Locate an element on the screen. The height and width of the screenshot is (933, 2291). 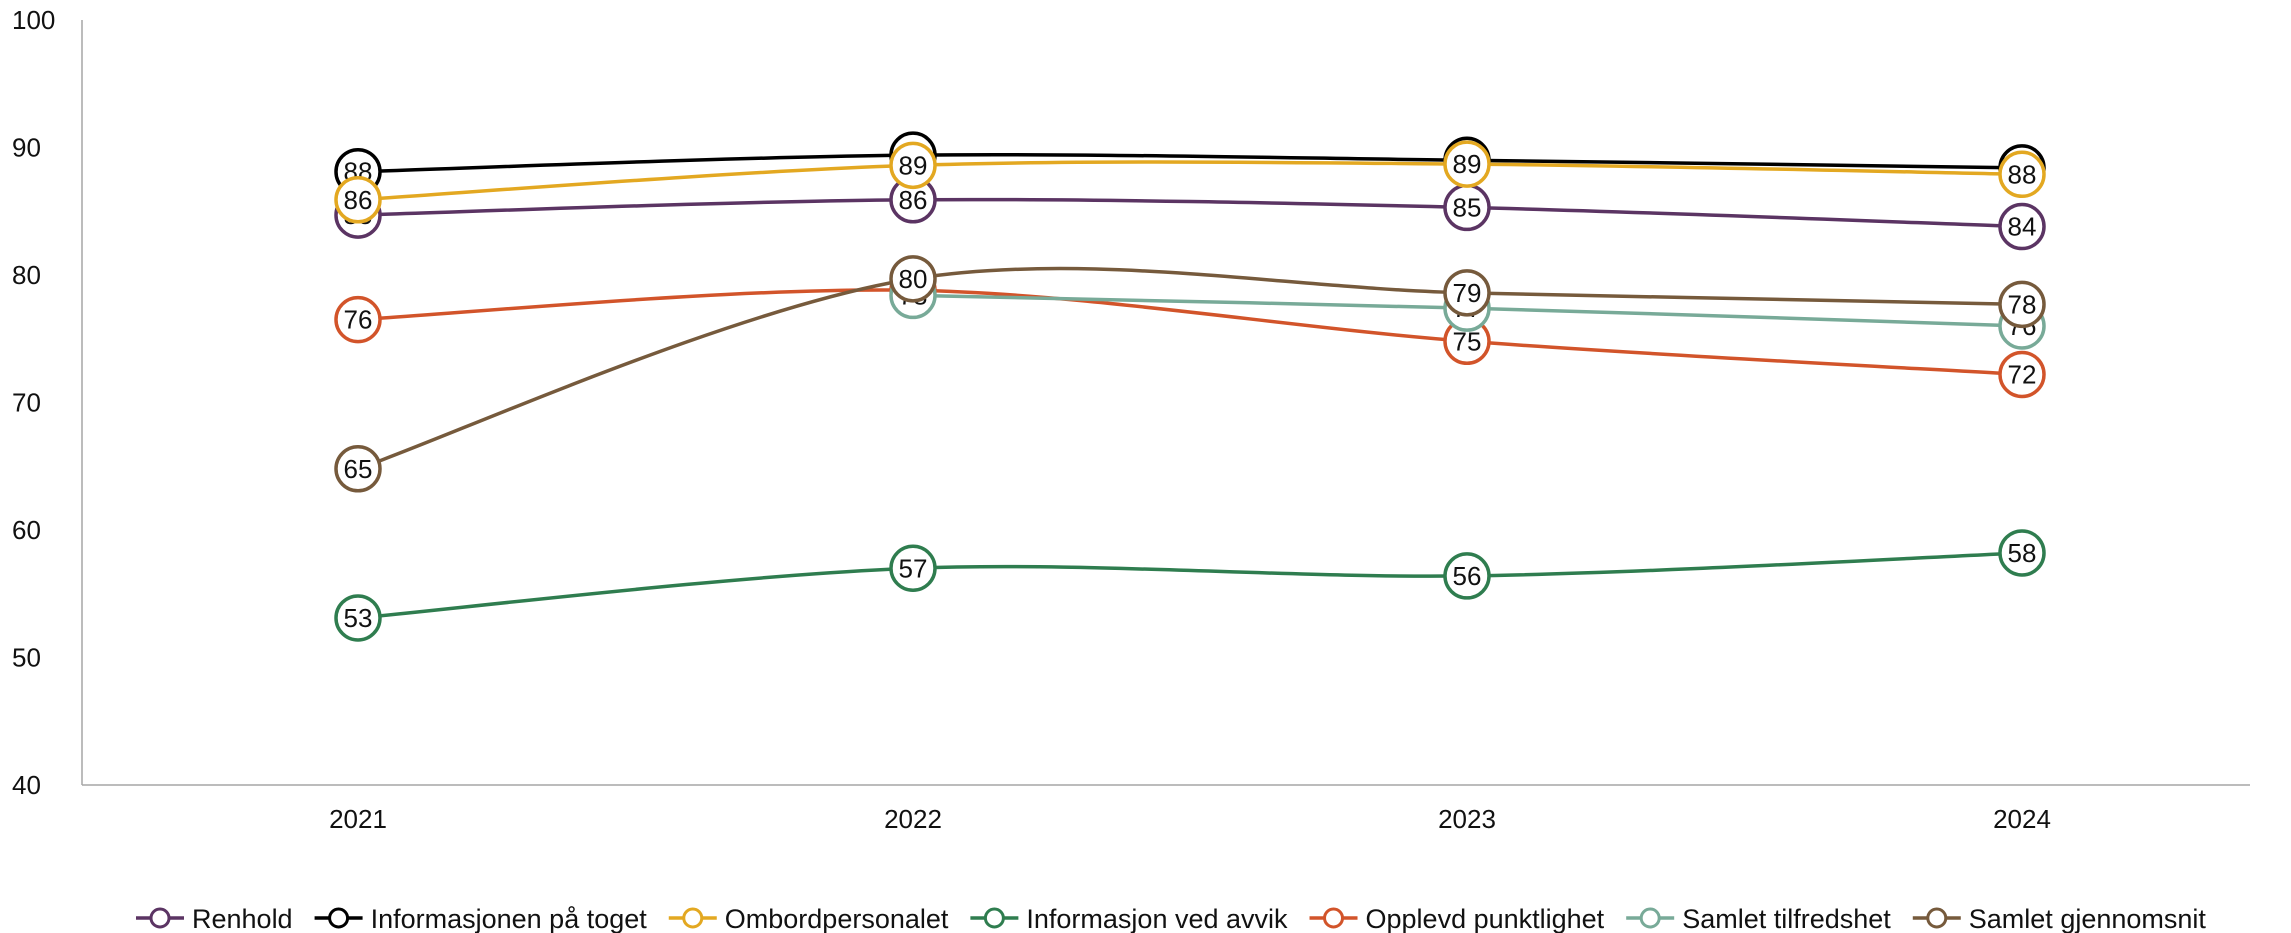
x-tick-label: 2022 is located at coordinates (913, 819).